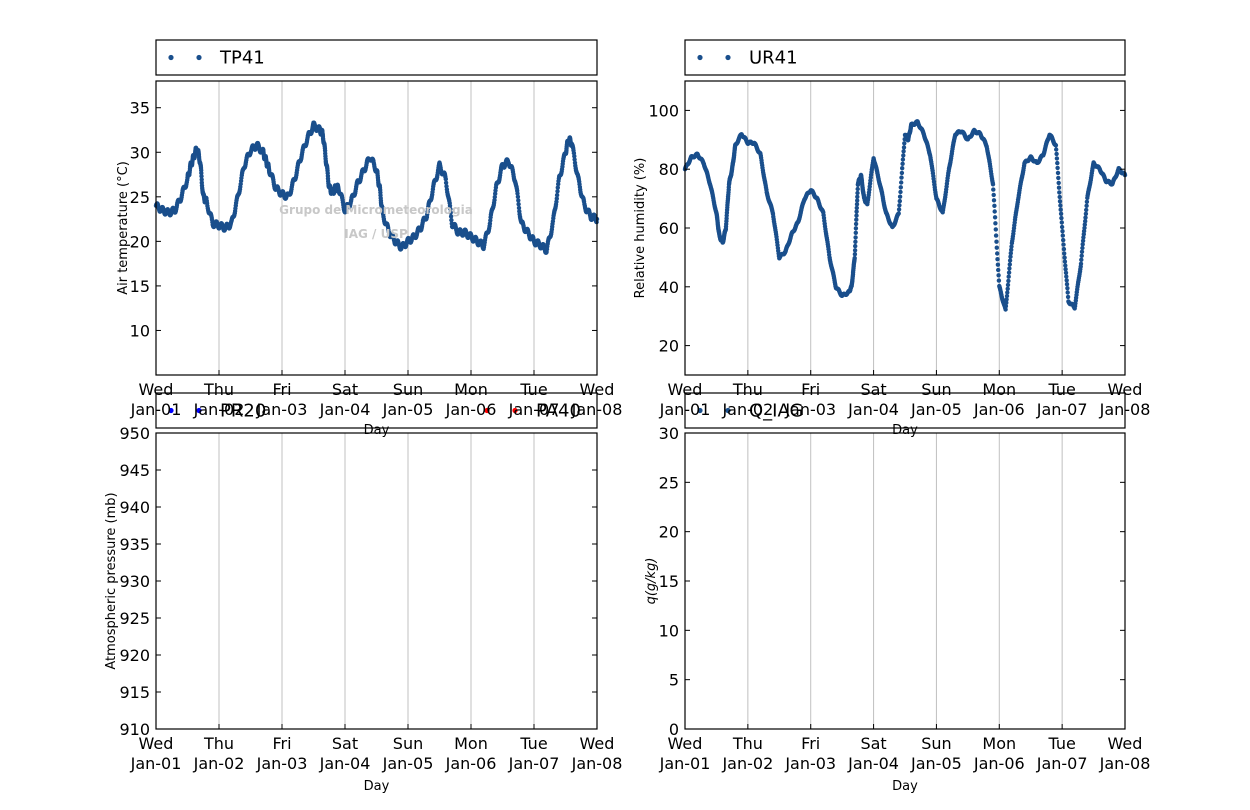 The image size is (1250, 810). What do you see at coordinates (674, 729) in the screenshot?
I see `ytick-label: 0` at bounding box center [674, 729].